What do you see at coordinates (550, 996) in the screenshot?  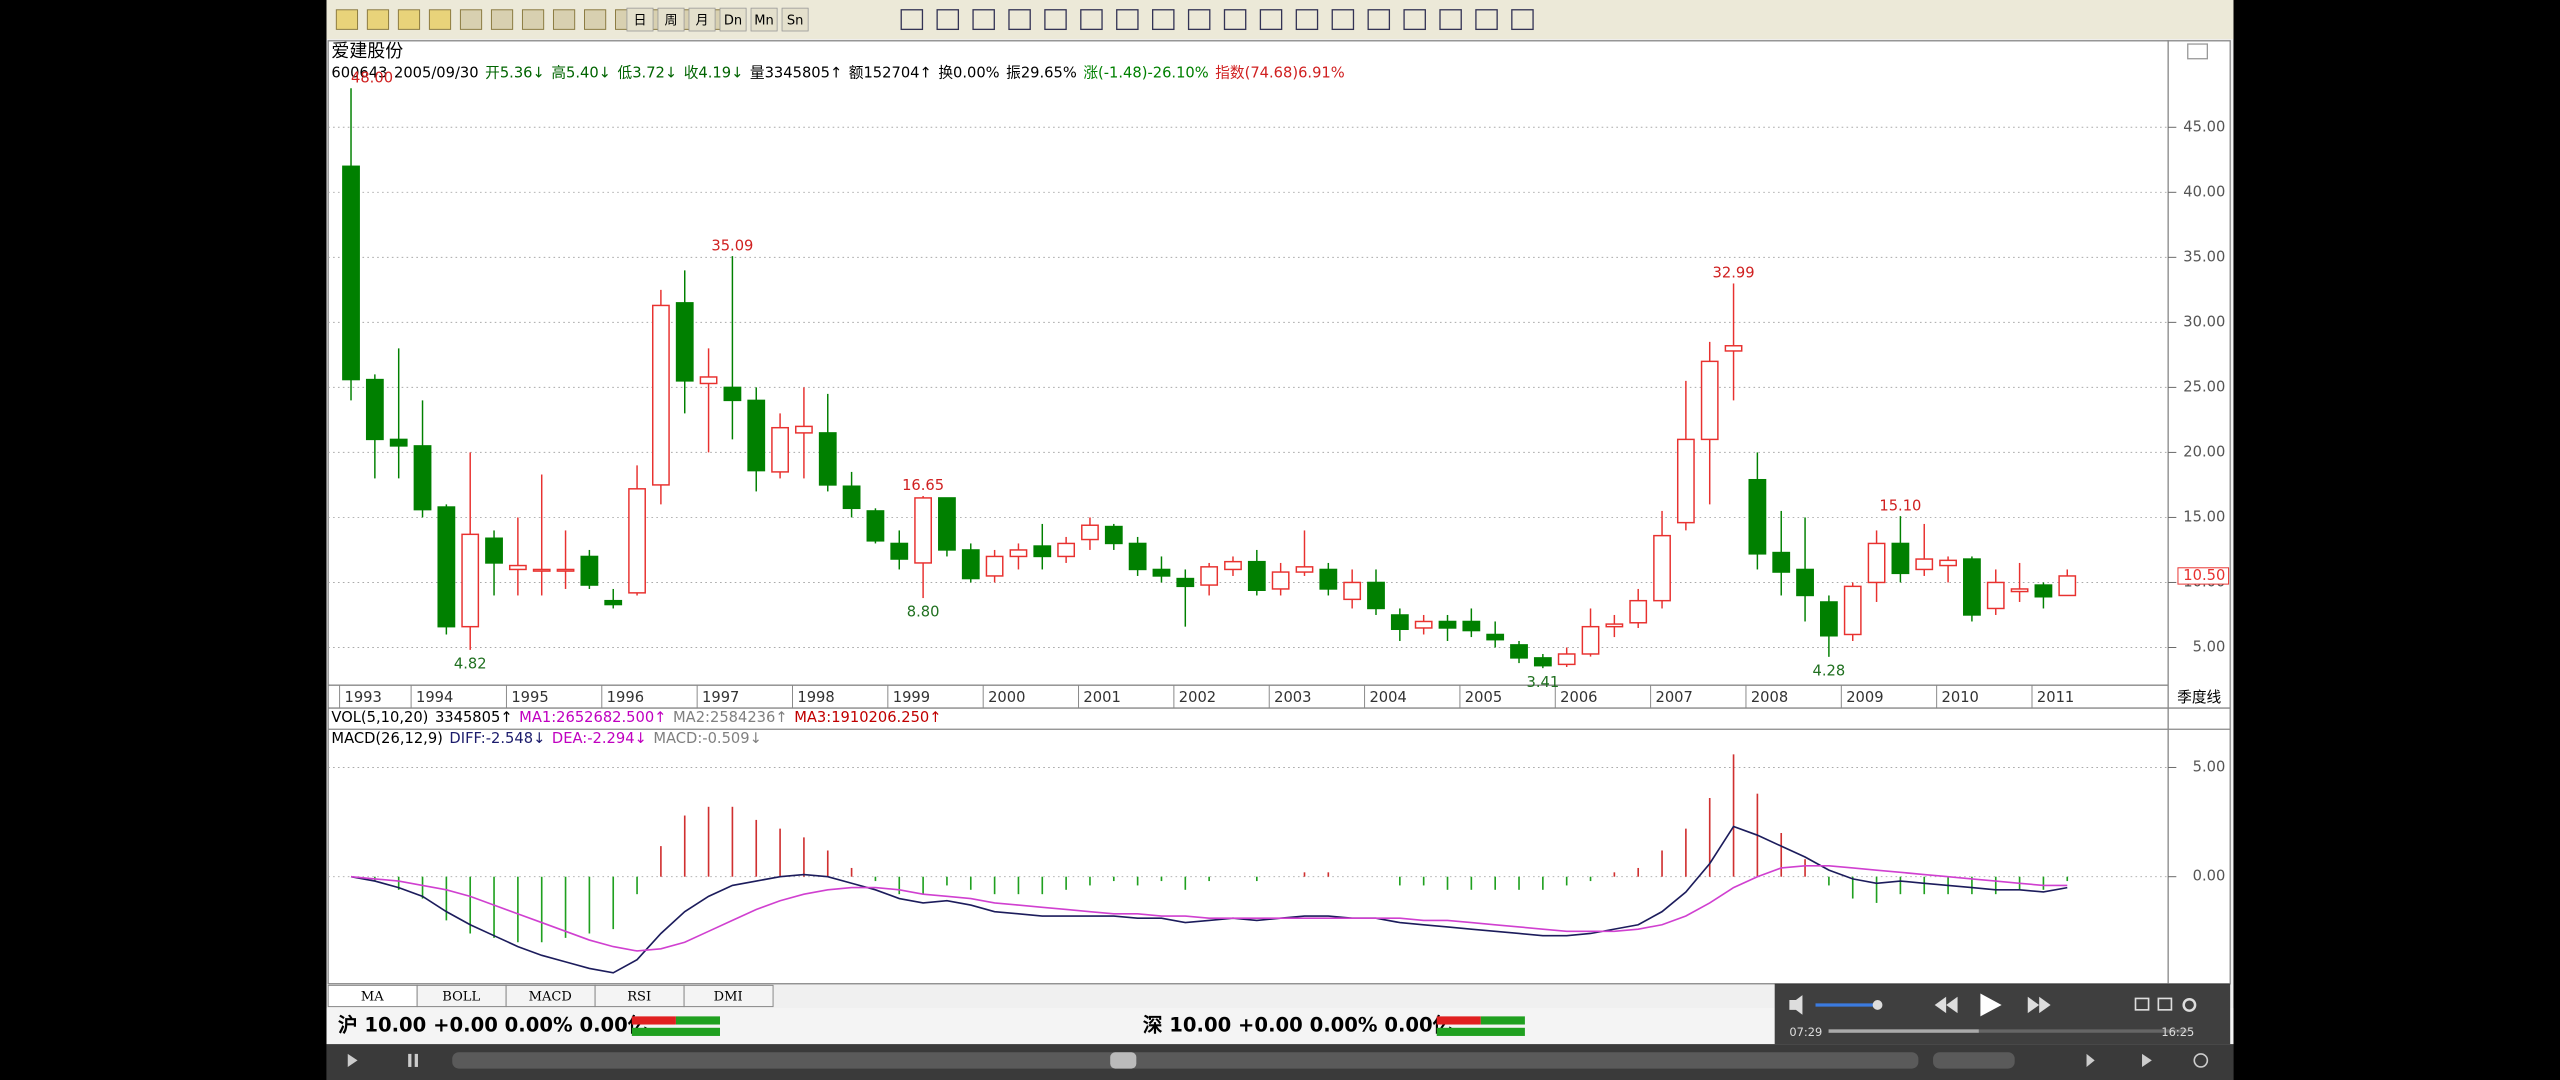 I see `tab-label: MACD` at bounding box center [550, 996].